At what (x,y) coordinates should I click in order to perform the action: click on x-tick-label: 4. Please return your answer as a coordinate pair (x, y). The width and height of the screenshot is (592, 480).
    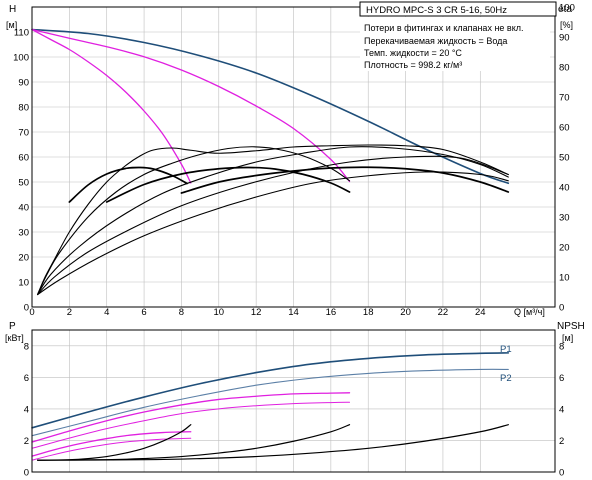
    Looking at the image, I should click on (106, 312).